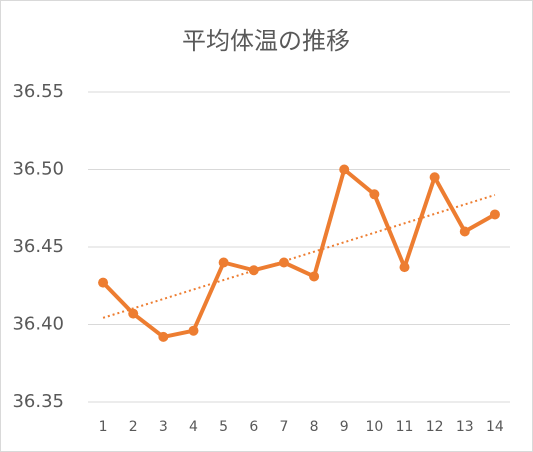 The image size is (533, 452). I want to click on x-tick-label: 12, so click(435, 427).